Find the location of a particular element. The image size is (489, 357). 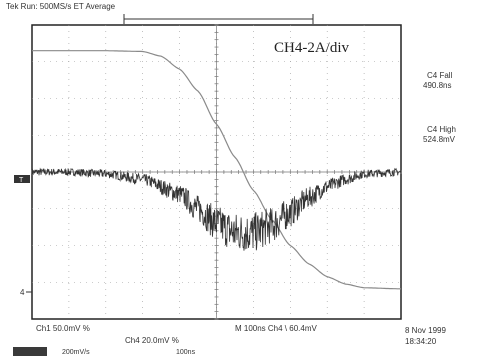

sub-left-readout: 200mV/s is located at coordinates (76, 352).